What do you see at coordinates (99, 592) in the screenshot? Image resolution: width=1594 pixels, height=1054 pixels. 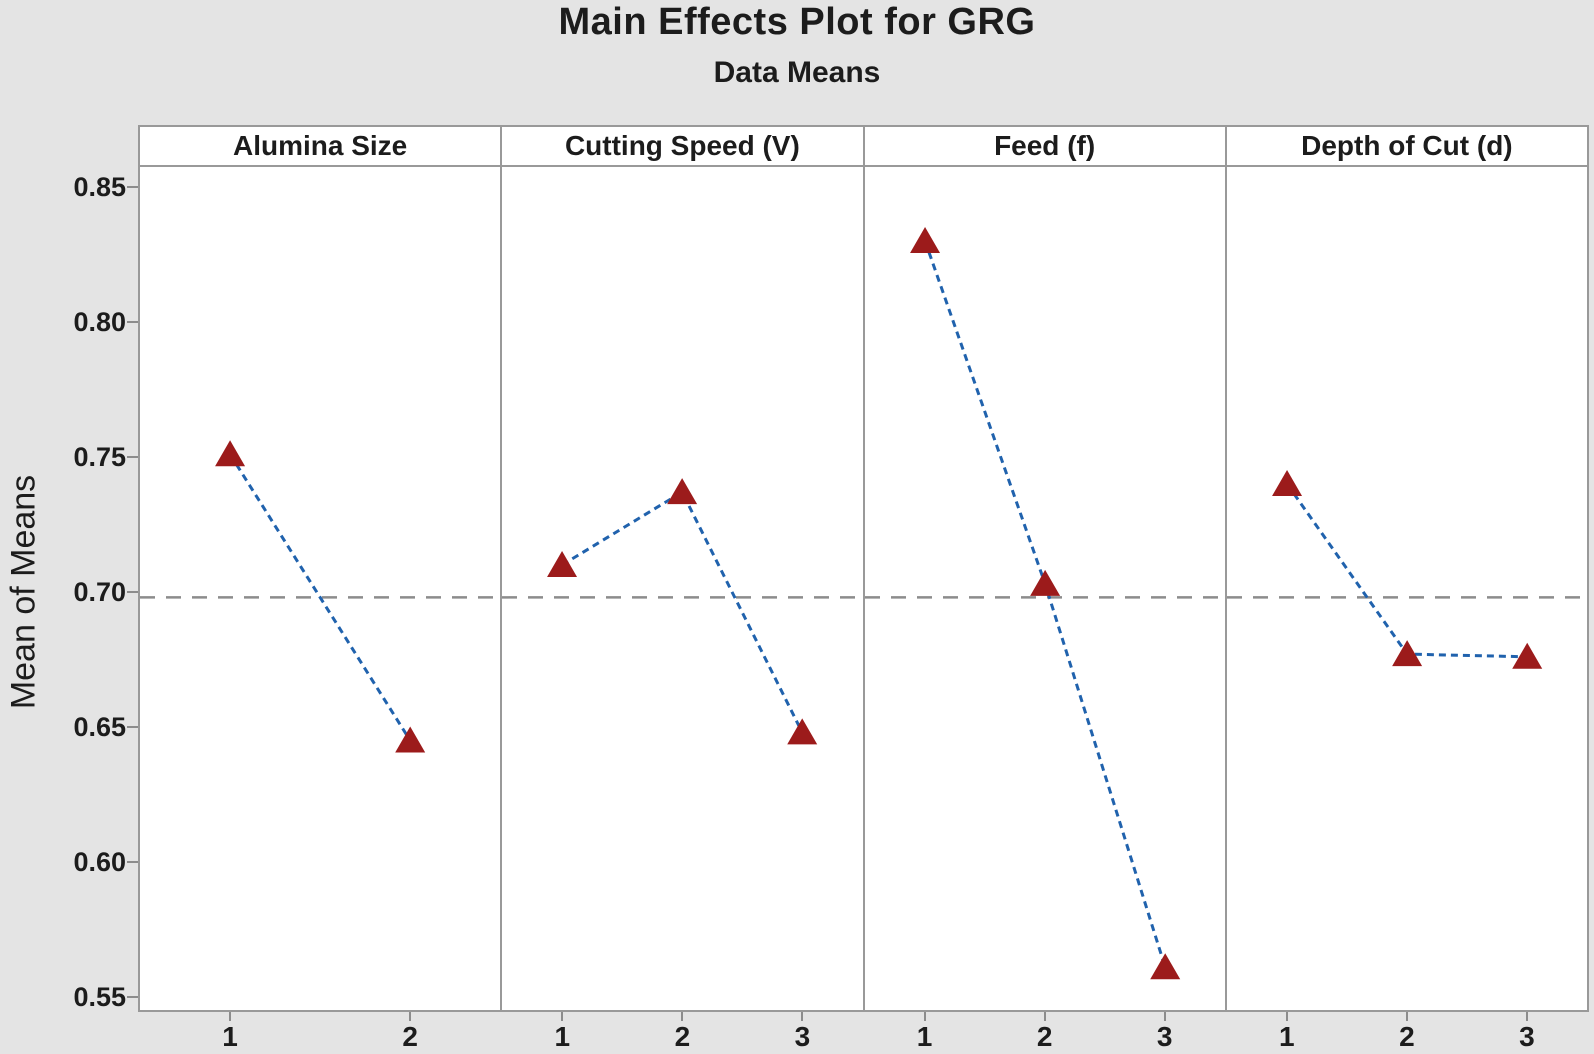 I see `y-tick-label: 0.70` at bounding box center [99, 592].